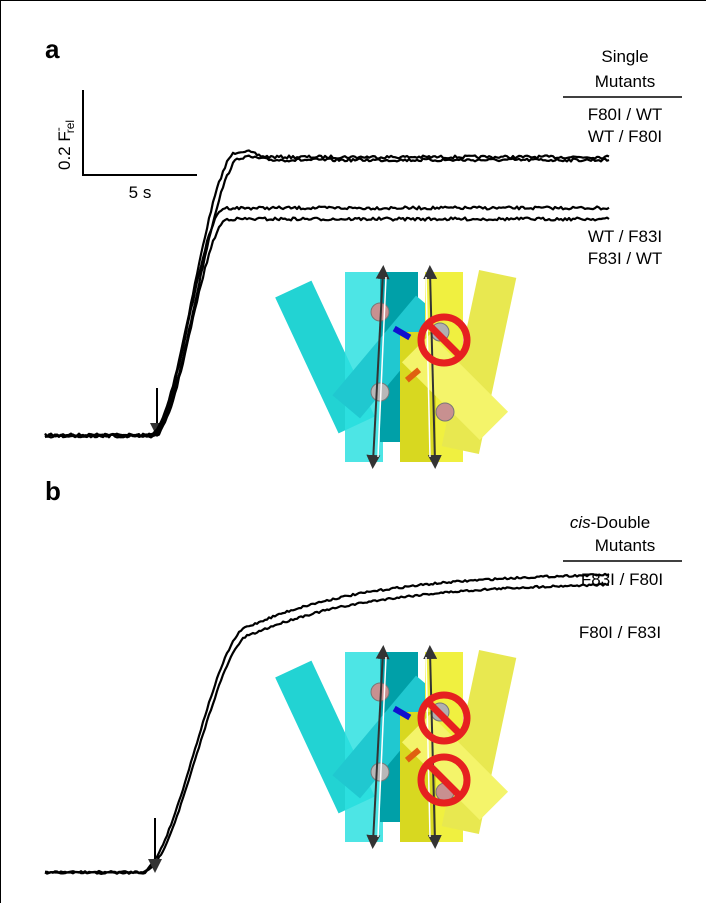 The height and width of the screenshot is (903, 706). I want to click on trace-label: F83I / F80I, so click(622, 579).